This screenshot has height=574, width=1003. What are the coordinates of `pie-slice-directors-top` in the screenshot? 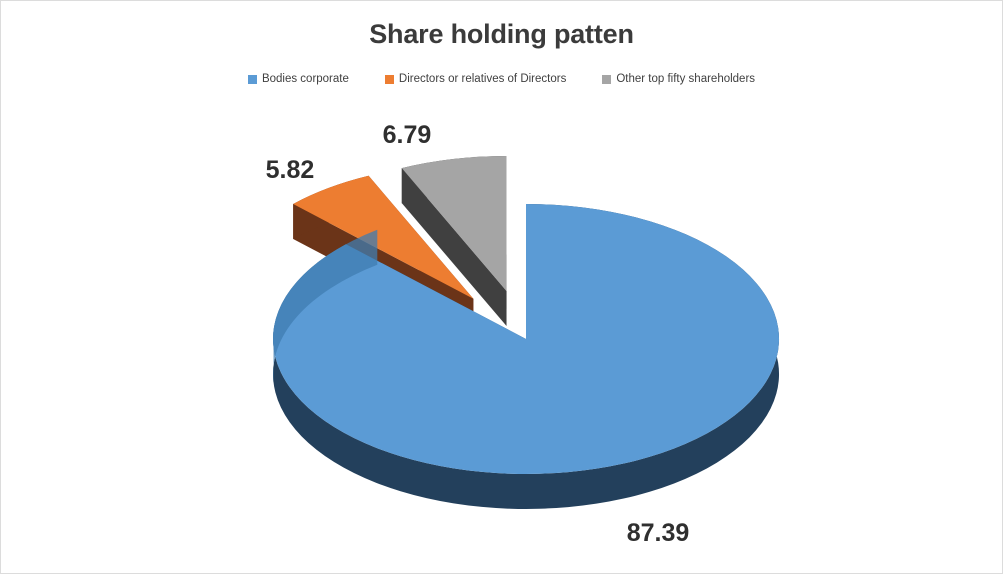 It's located at (383, 237).